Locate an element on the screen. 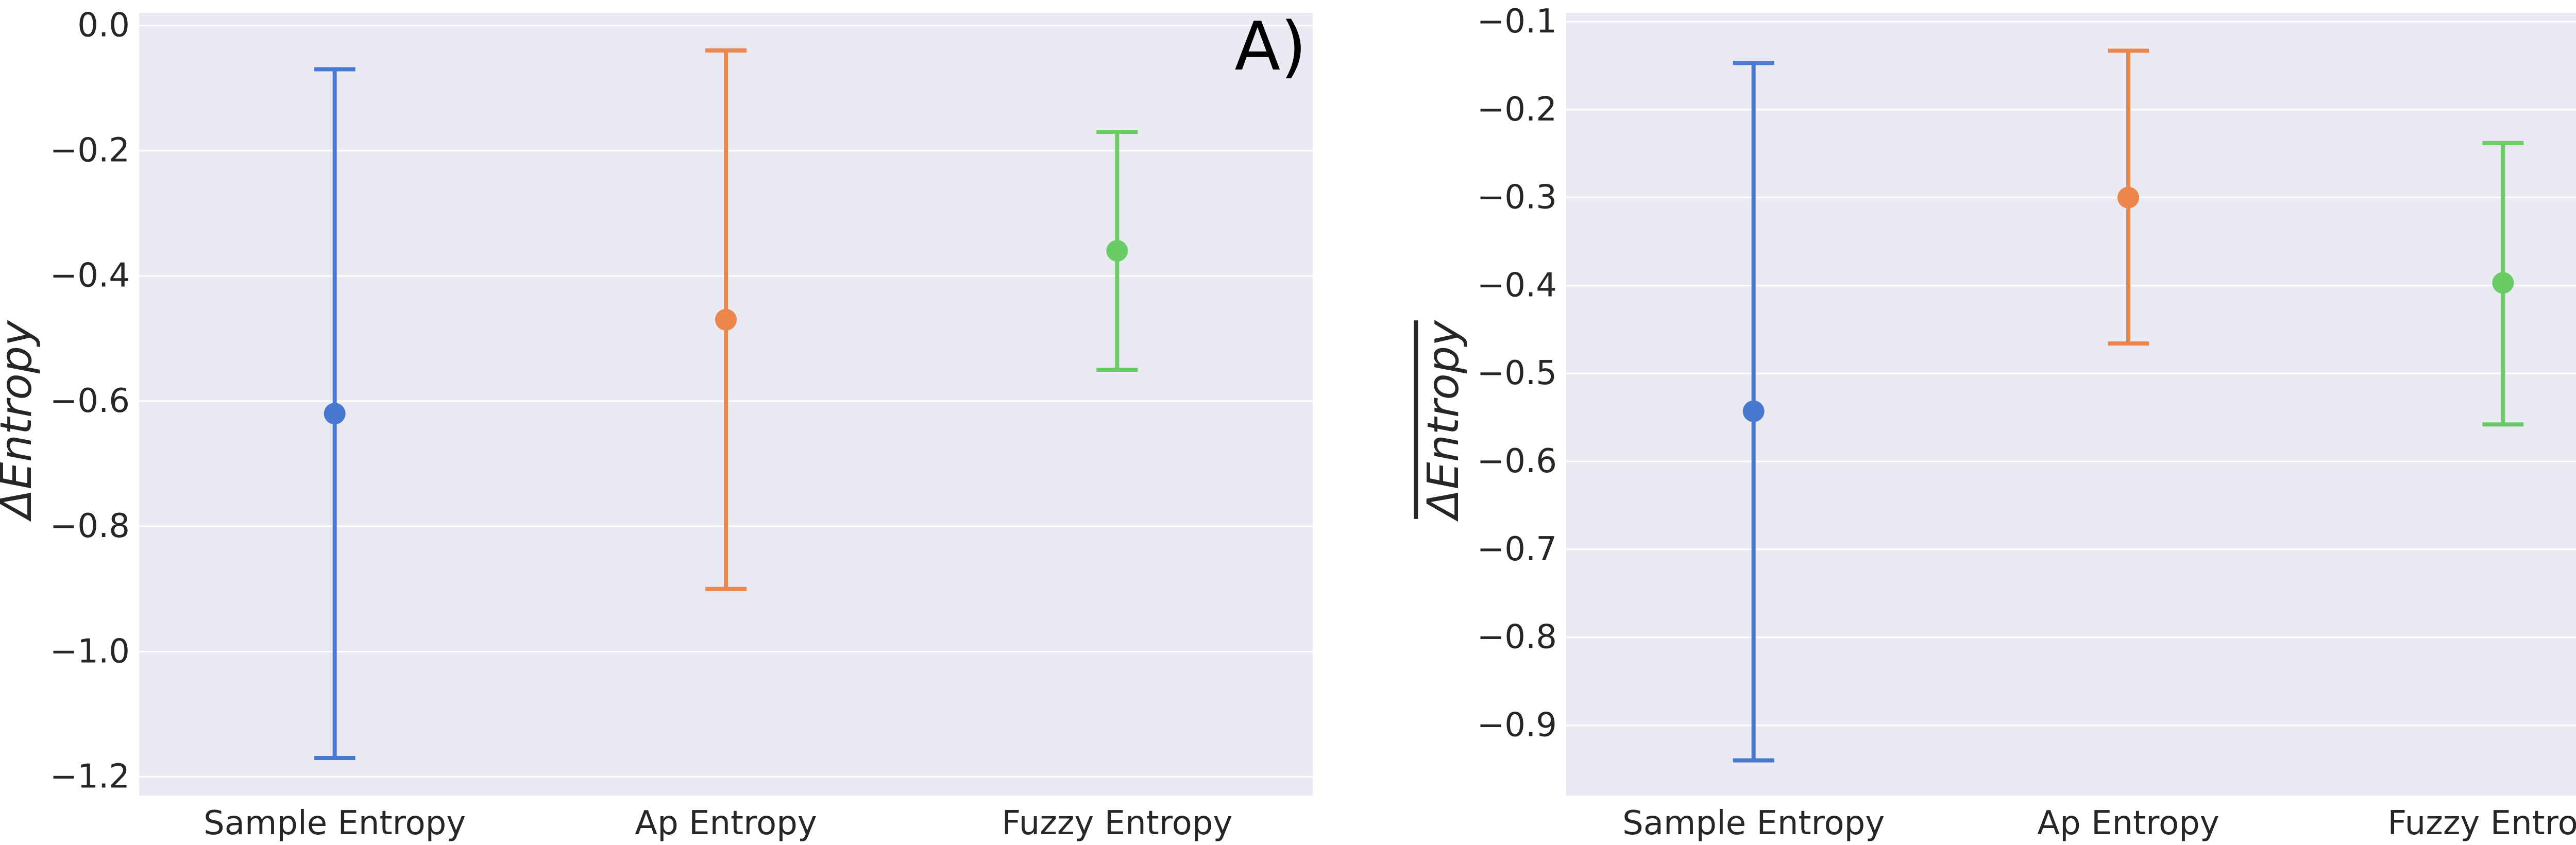  y-tick-label: −1.0 is located at coordinates (90, 651).